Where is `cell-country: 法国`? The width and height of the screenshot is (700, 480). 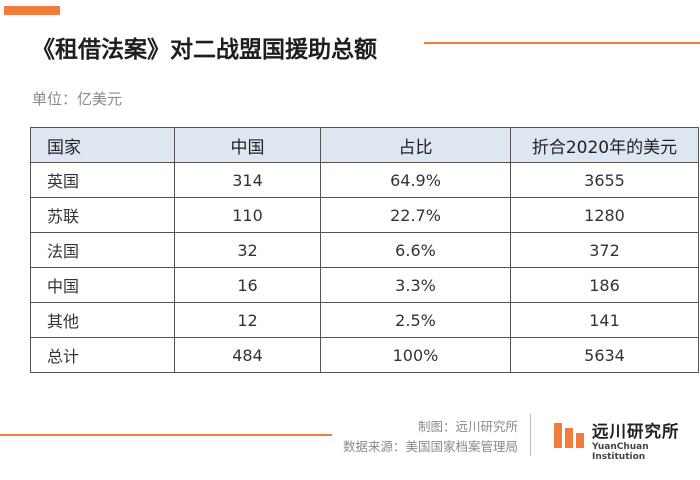 cell-country: 法国 is located at coordinates (102, 250).